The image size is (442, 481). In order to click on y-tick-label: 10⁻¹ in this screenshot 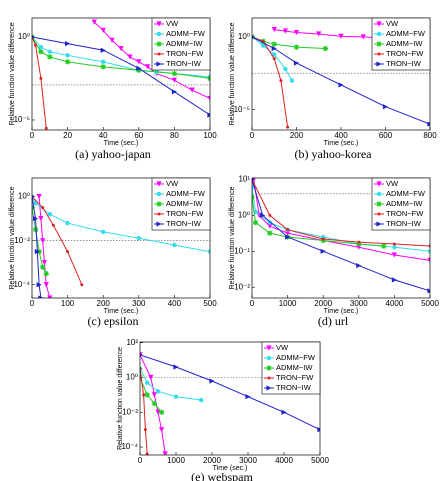, I will do `click(242, 250)`.